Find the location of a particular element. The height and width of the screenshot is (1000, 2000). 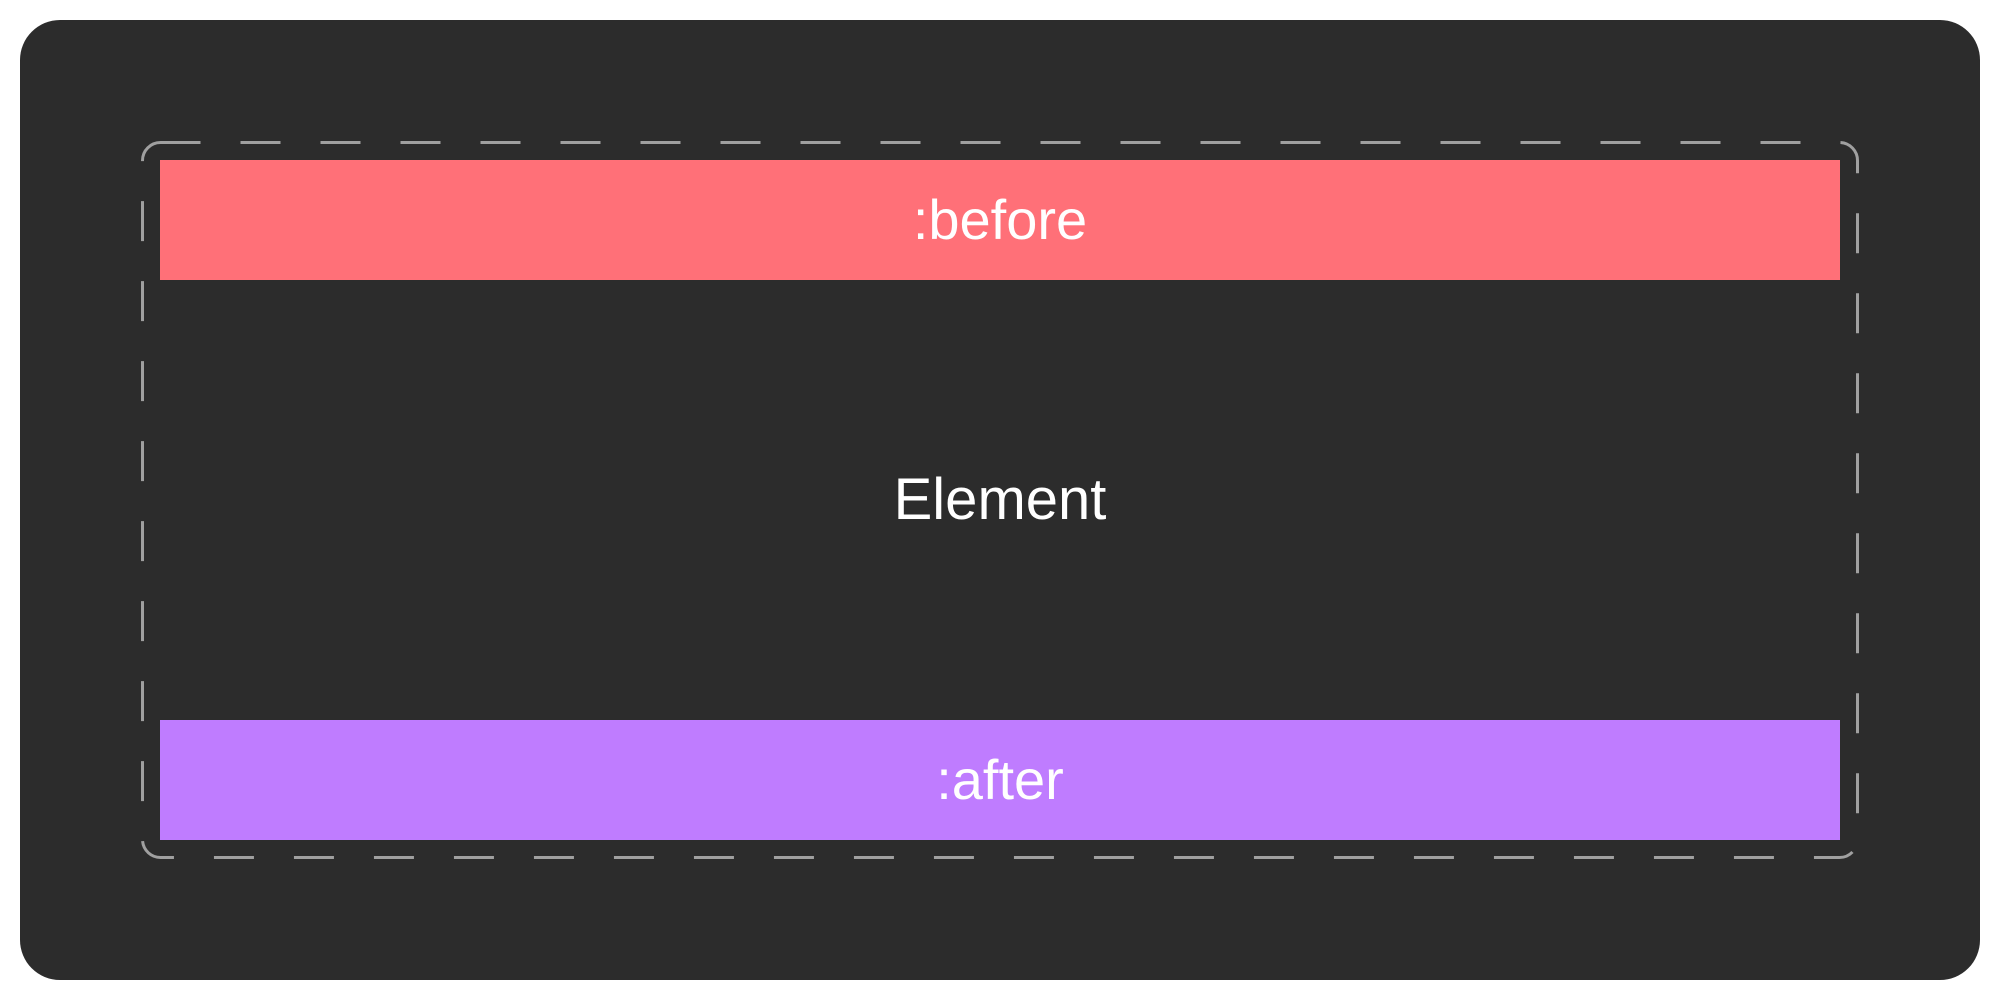

after-pseudo-element-box: :after is located at coordinates (1000, 780).